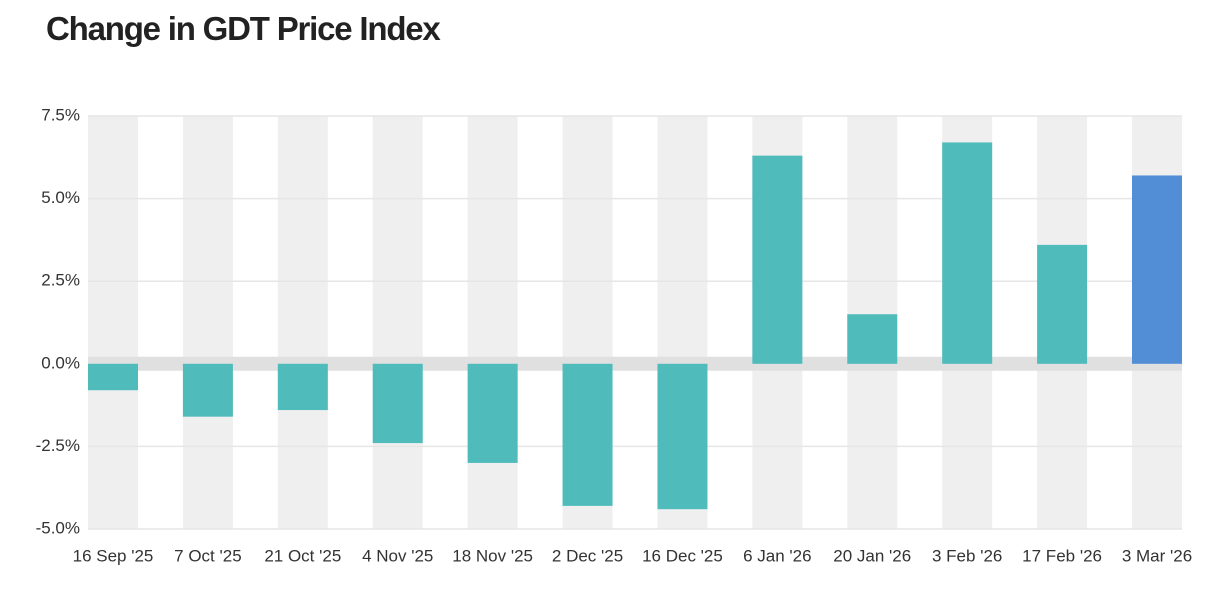 This screenshot has width=1226, height=610. What do you see at coordinates (1157, 555) in the screenshot?
I see `x-tick-label: 3 Mar '26` at bounding box center [1157, 555].